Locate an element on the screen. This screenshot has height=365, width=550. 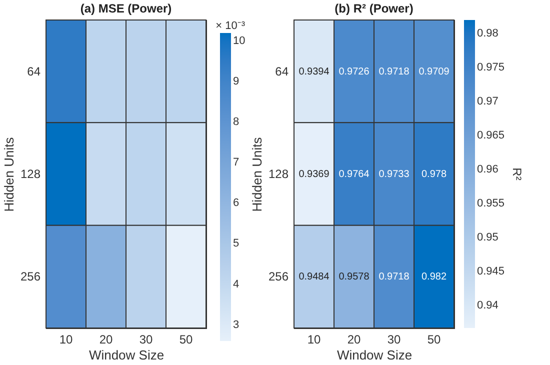
data-label: 0.978 is located at coordinates (434, 174).